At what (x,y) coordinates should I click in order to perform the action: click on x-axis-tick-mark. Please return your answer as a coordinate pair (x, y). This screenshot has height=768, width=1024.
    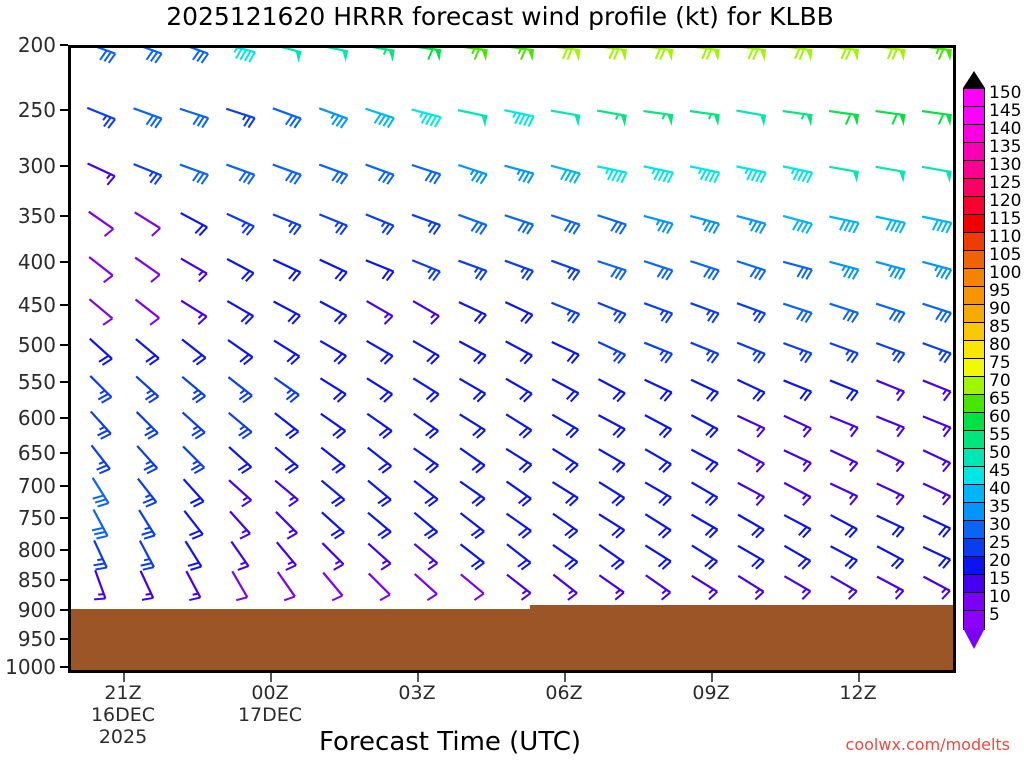
    Looking at the image, I should click on (418, 677).